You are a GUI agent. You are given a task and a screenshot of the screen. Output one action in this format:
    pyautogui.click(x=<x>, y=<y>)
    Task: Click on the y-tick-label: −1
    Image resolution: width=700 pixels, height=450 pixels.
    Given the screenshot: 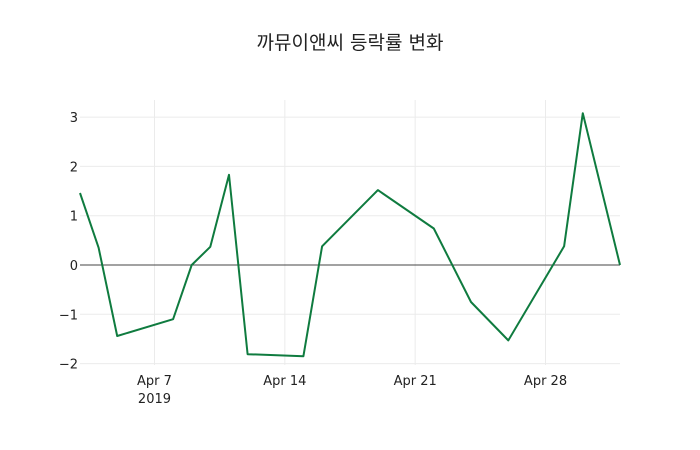 What is the action you would take?
    pyautogui.click(x=68, y=315)
    